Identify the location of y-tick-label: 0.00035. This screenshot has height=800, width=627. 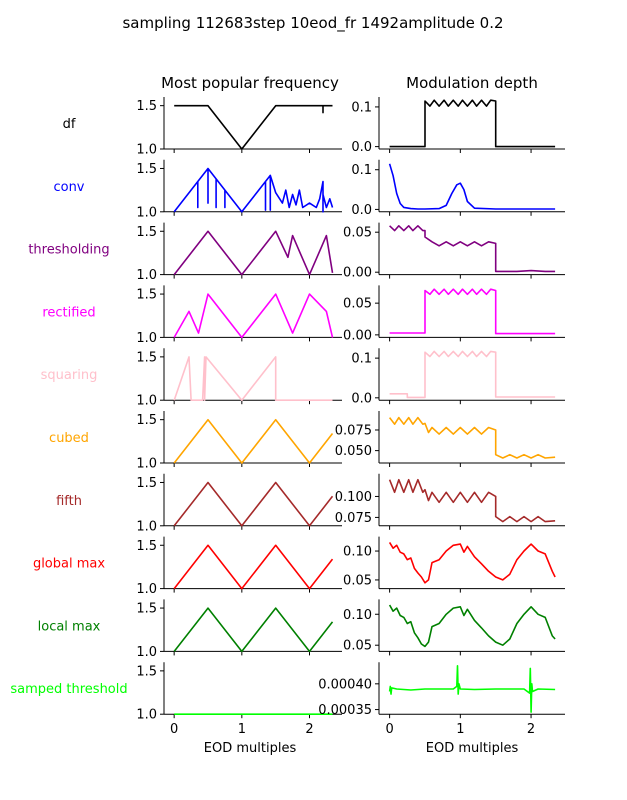
(345, 710).